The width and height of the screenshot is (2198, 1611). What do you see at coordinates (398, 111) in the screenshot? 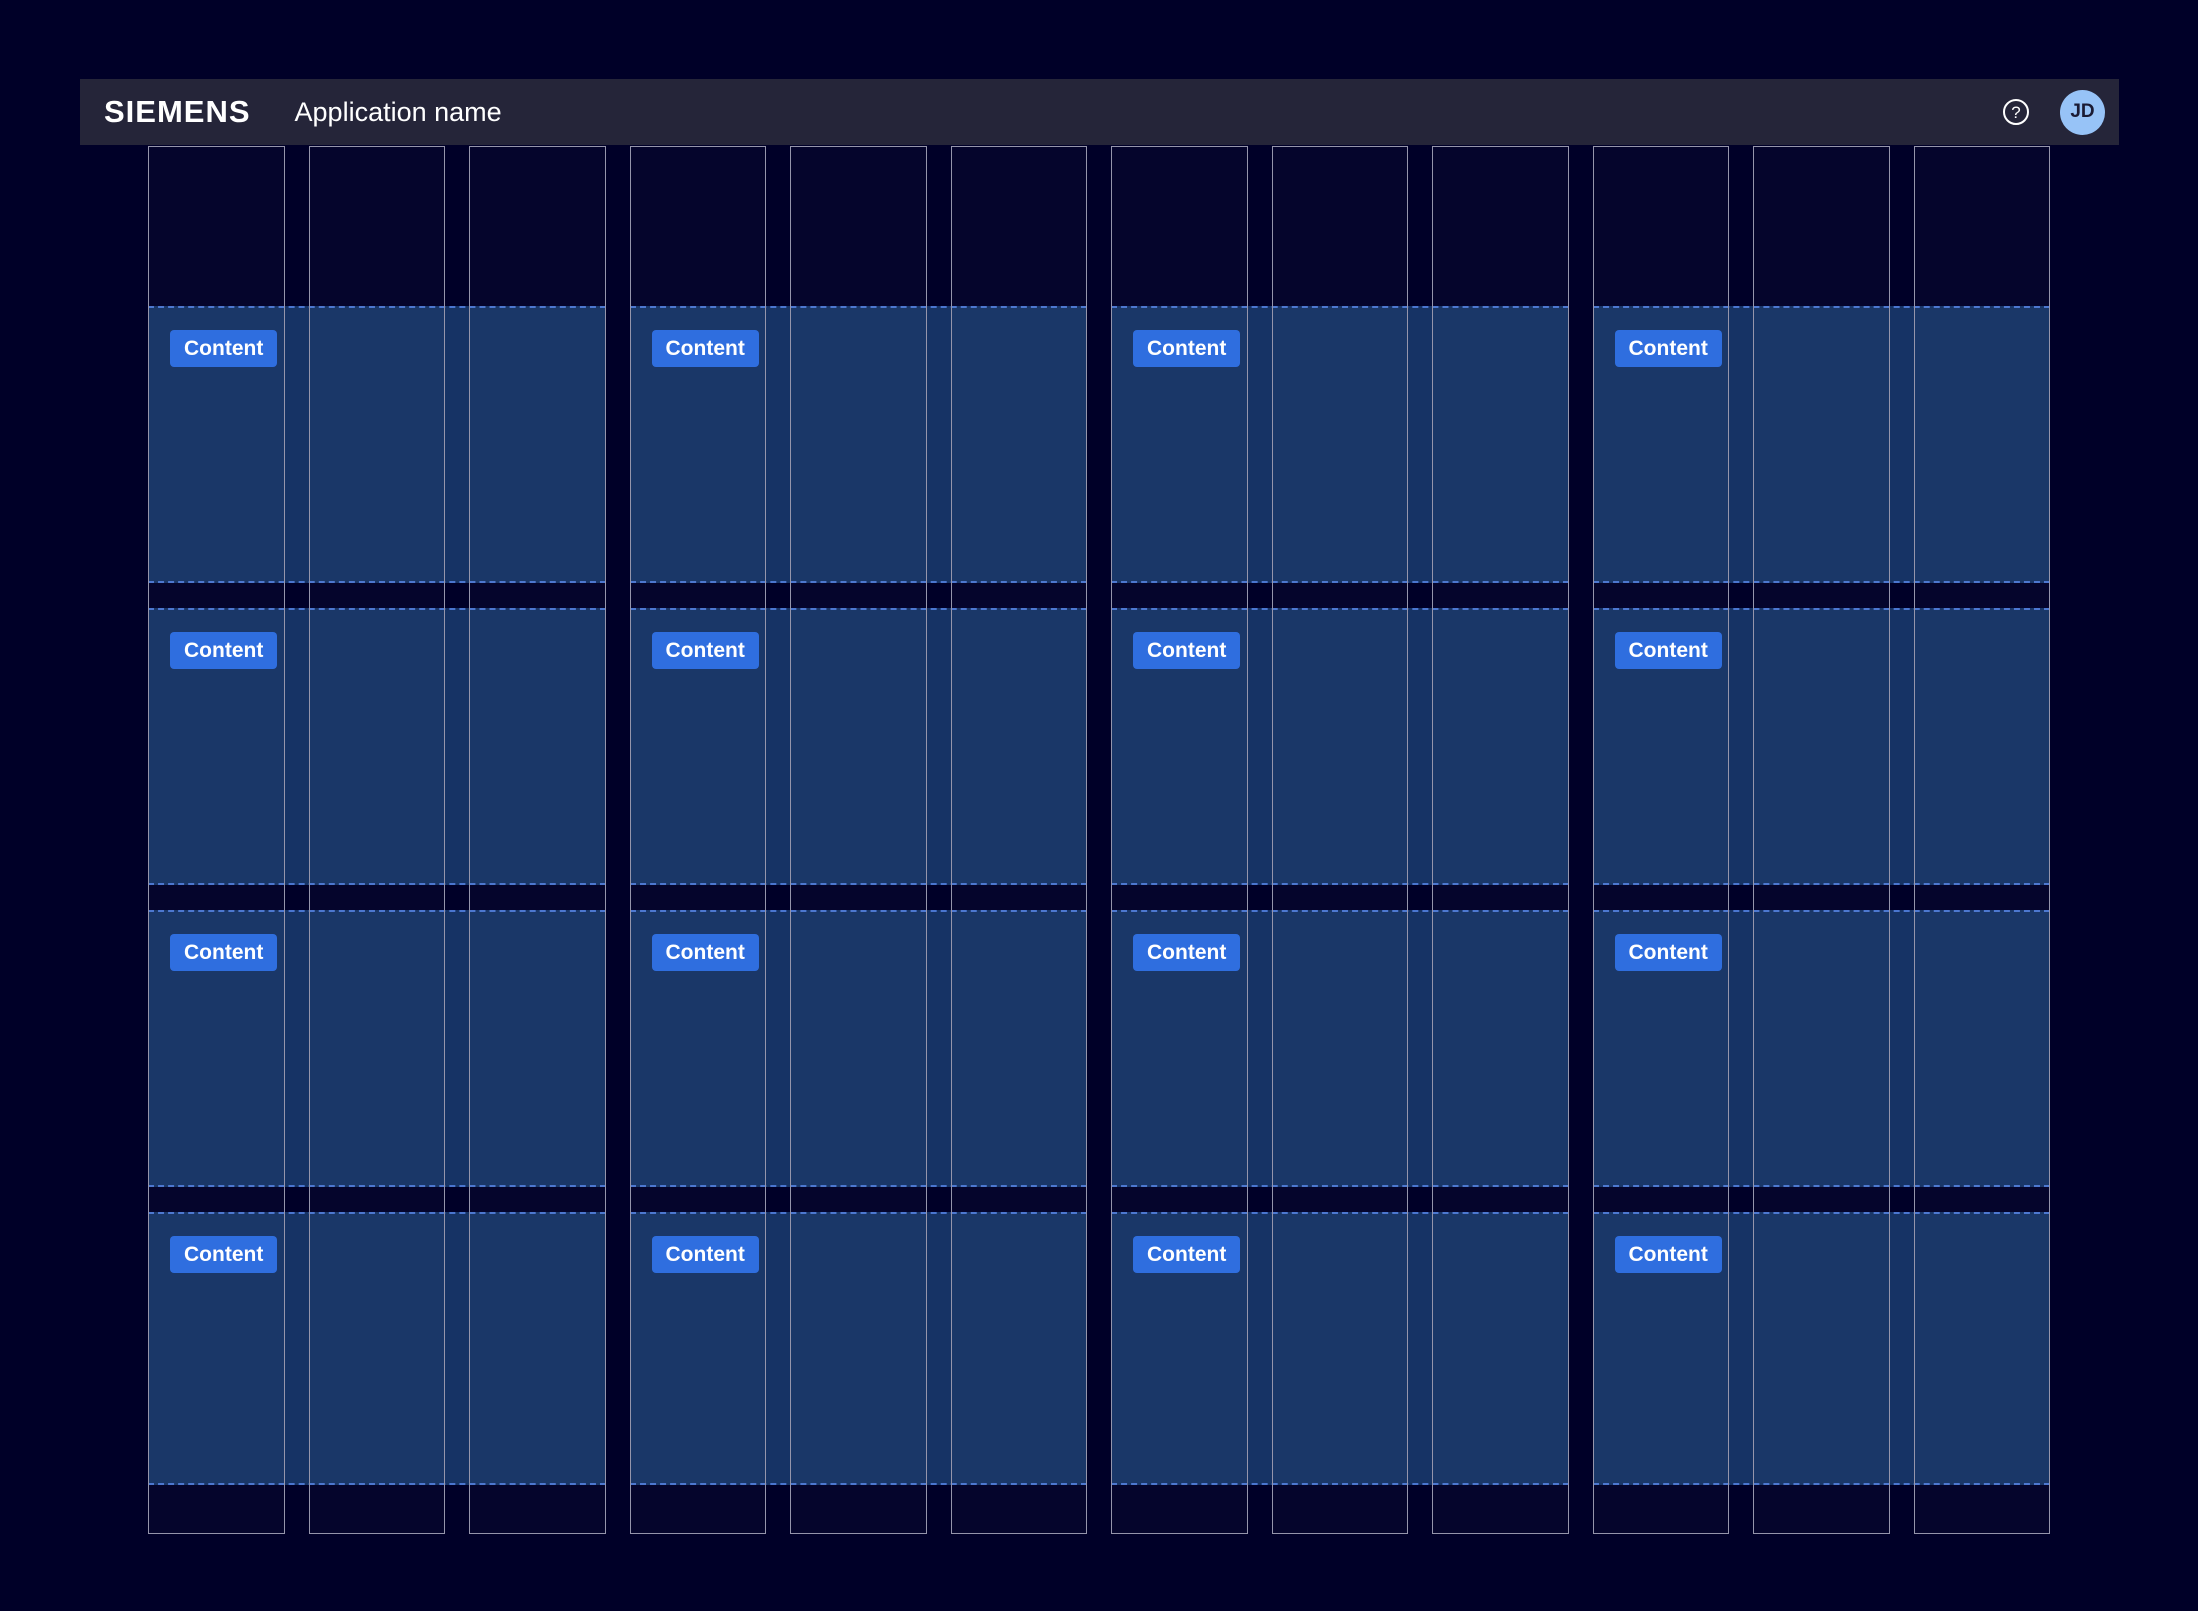
I see `application-name: Application name` at bounding box center [398, 111].